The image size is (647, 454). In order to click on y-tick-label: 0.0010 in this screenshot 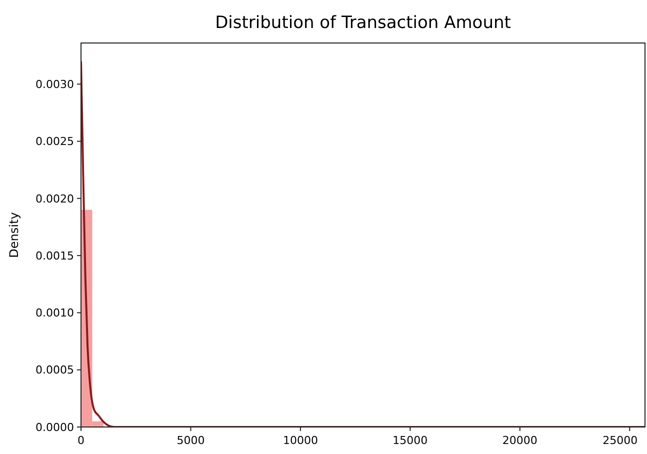, I will do `click(55, 313)`.